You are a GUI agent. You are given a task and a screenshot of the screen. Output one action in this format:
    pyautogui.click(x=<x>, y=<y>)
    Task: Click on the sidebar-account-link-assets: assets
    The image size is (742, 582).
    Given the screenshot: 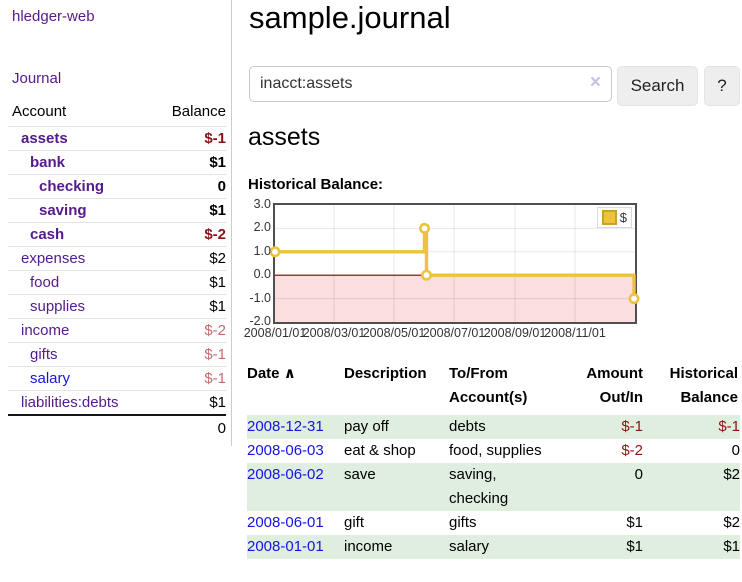 What is the action you would take?
    pyautogui.click(x=44, y=138)
    